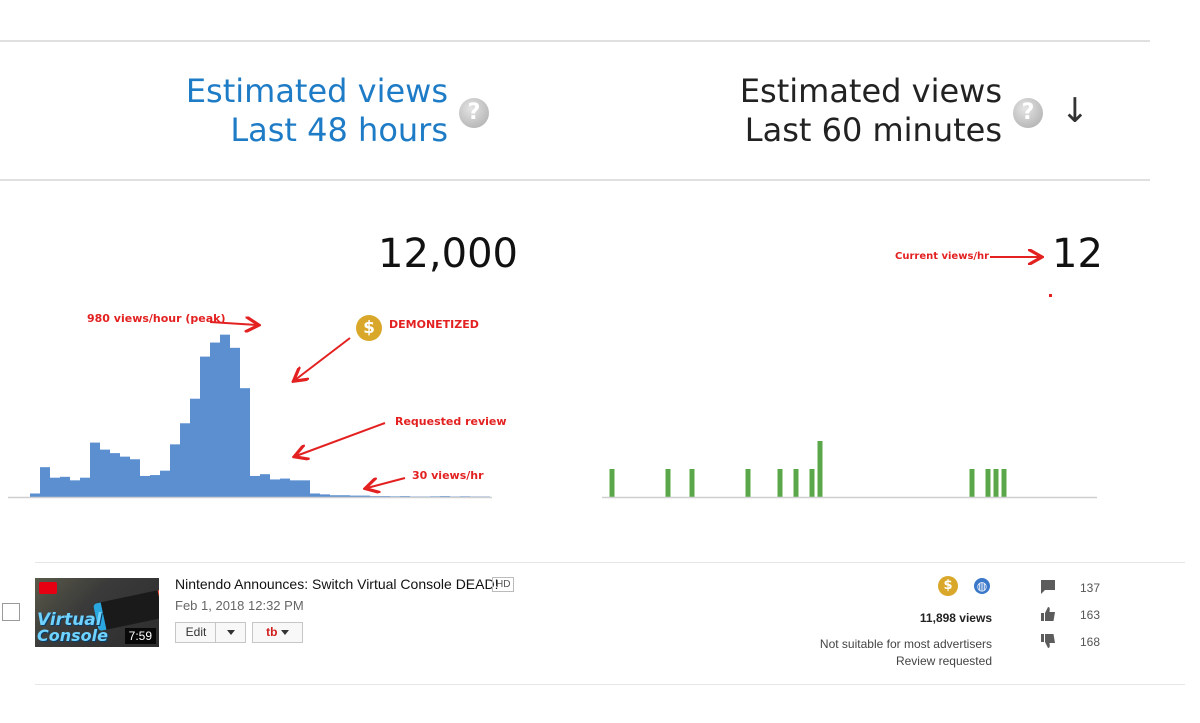 This screenshot has height=723, width=1200. I want to click on select-video-checkbox, so click(11, 612).